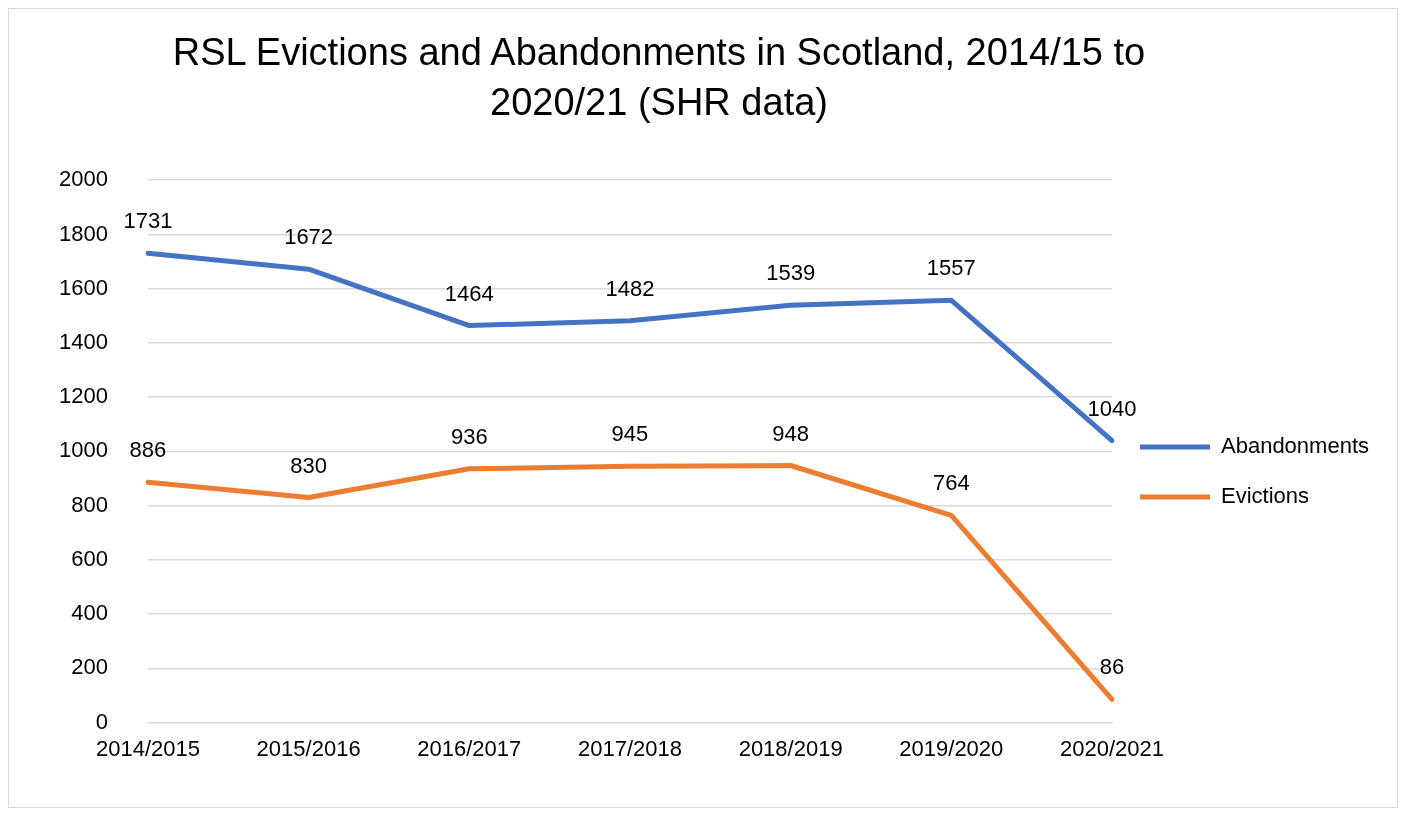 This screenshot has height=816, width=1406. I want to click on y-tick-label: 1600, so click(83, 287).